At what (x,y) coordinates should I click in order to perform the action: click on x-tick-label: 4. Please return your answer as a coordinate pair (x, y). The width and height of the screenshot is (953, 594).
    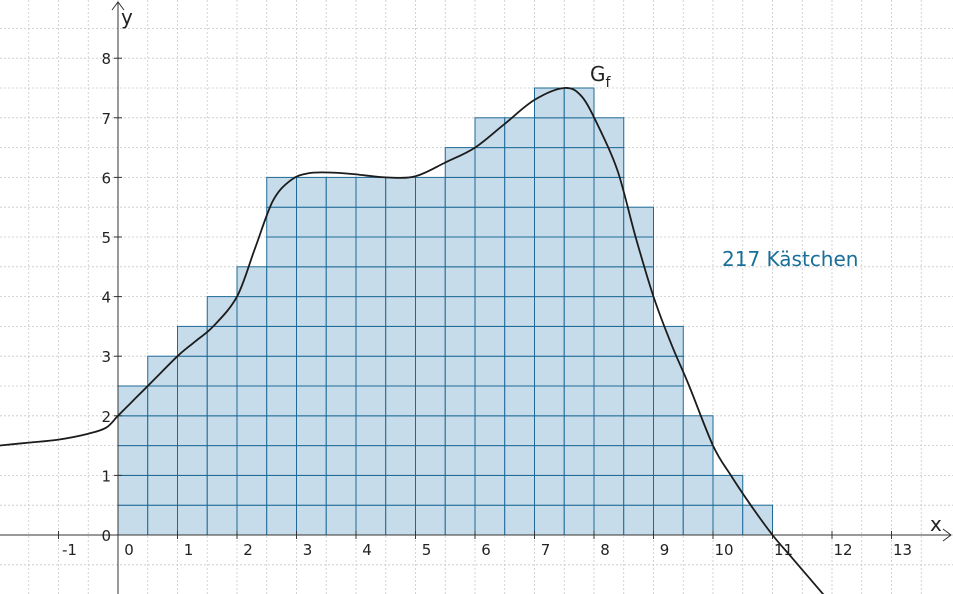
    Looking at the image, I should click on (367, 550).